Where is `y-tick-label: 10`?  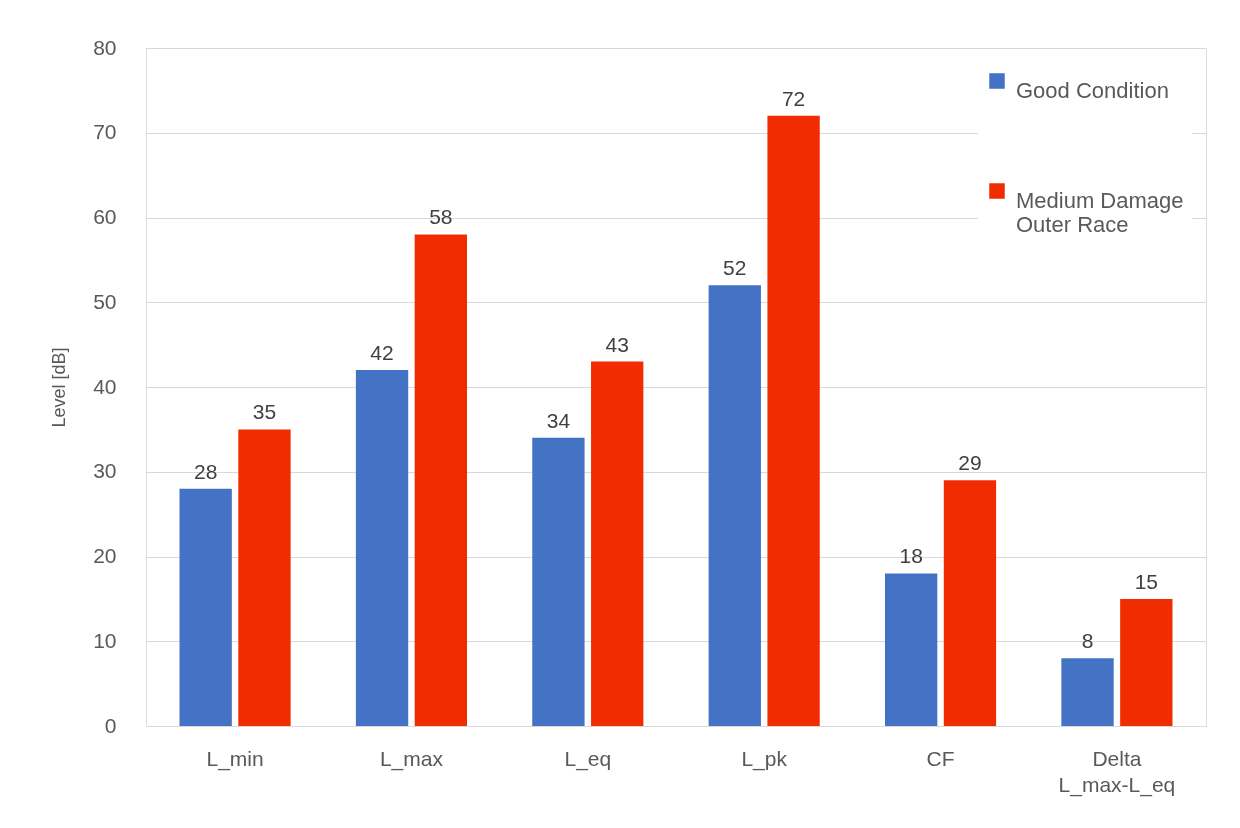
y-tick-label: 10 is located at coordinates (105, 640).